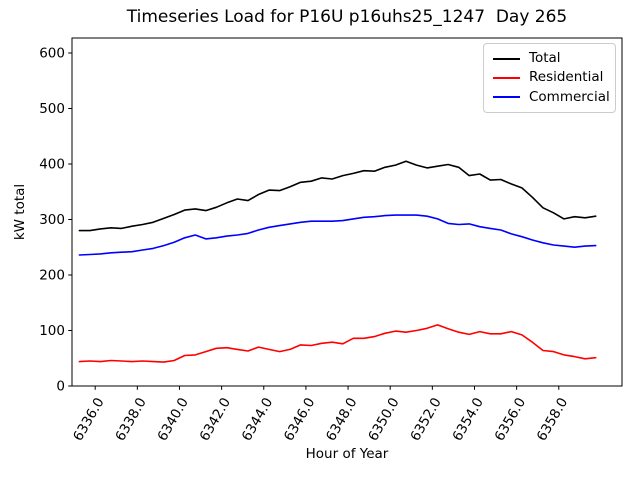 The height and width of the screenshot is (480, 640). What do you see at coordinates (569, 96) in the screenshot?
I see `legend-label-commercial: Commercial` at bounding box center [569, 96].